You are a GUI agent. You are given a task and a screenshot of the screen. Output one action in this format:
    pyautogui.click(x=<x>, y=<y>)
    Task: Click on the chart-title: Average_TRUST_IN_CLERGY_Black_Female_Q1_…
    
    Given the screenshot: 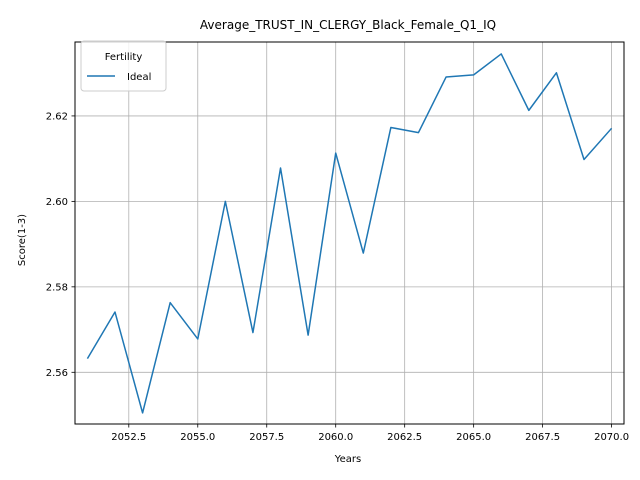 What is the action you would take?
    pyautogui.click(x=348, y=25)
    